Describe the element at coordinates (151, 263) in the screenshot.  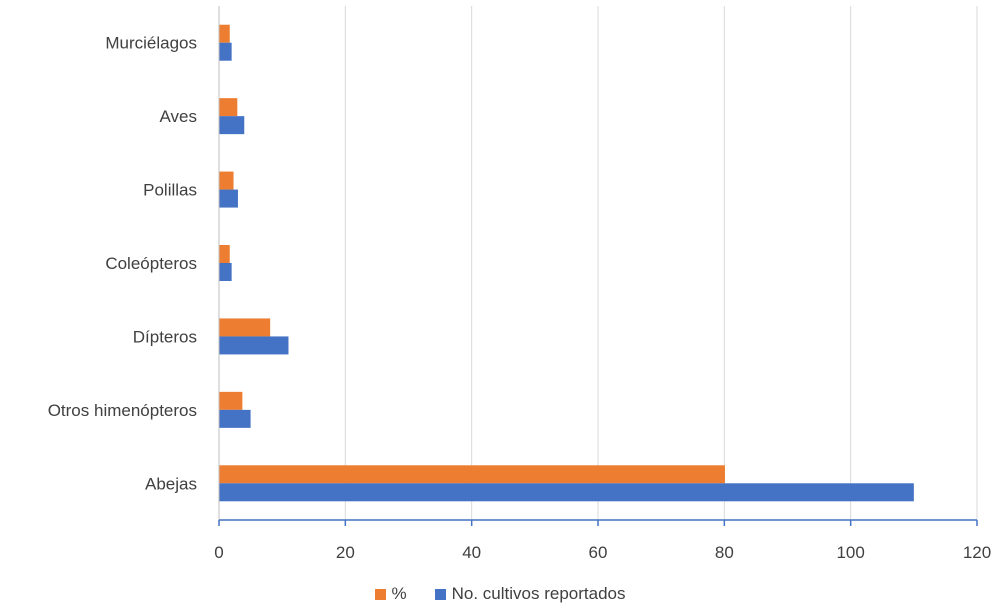
I see `category-label-3: Coleópteros` at that location.